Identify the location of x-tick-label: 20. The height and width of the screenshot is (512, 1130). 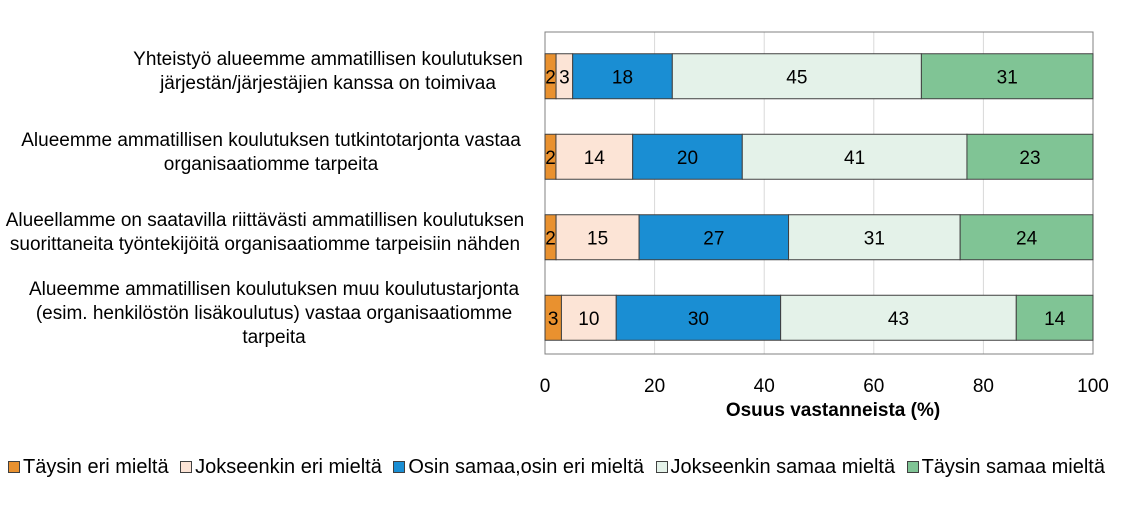
(654, 386).